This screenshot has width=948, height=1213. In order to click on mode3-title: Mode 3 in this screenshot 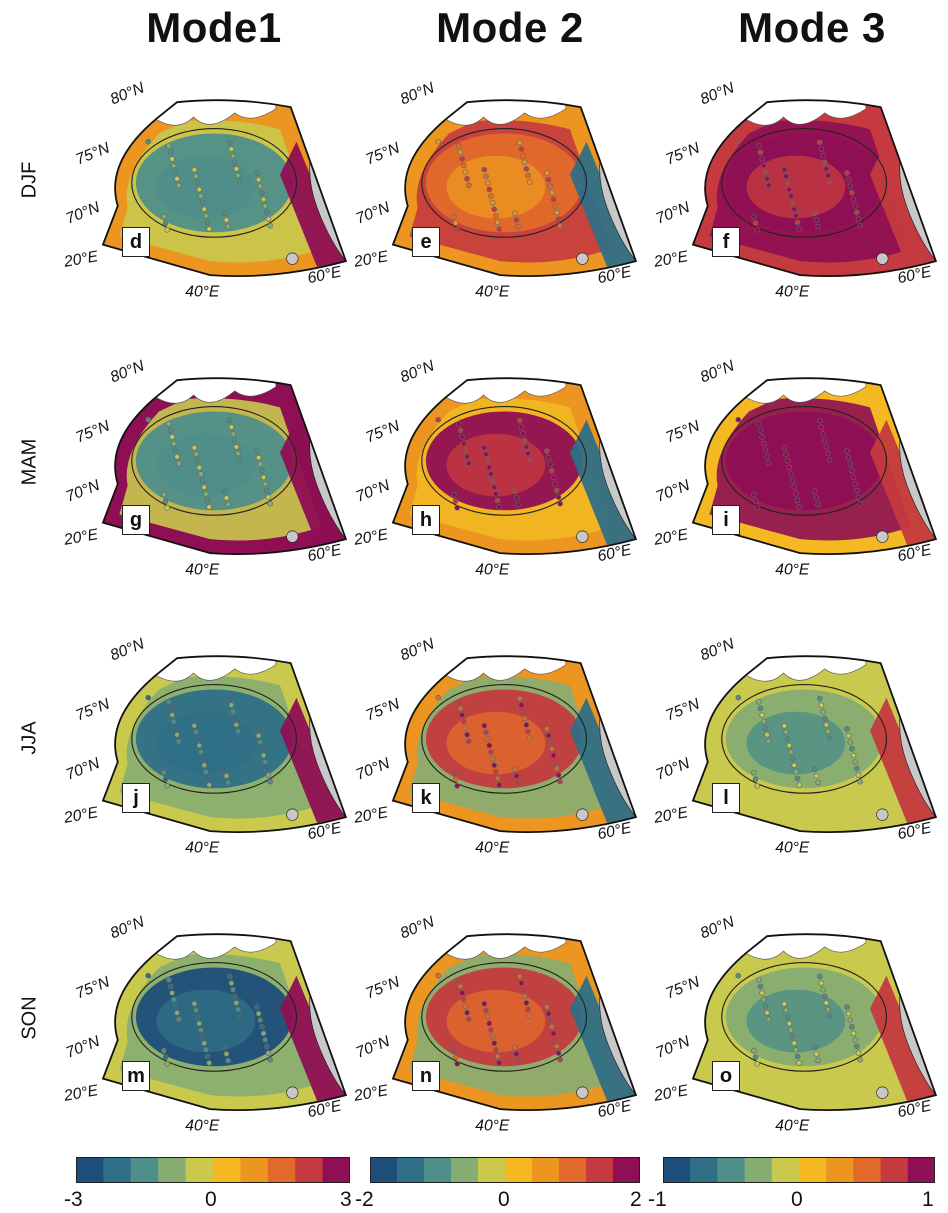, I will do `click(812, 27)`.